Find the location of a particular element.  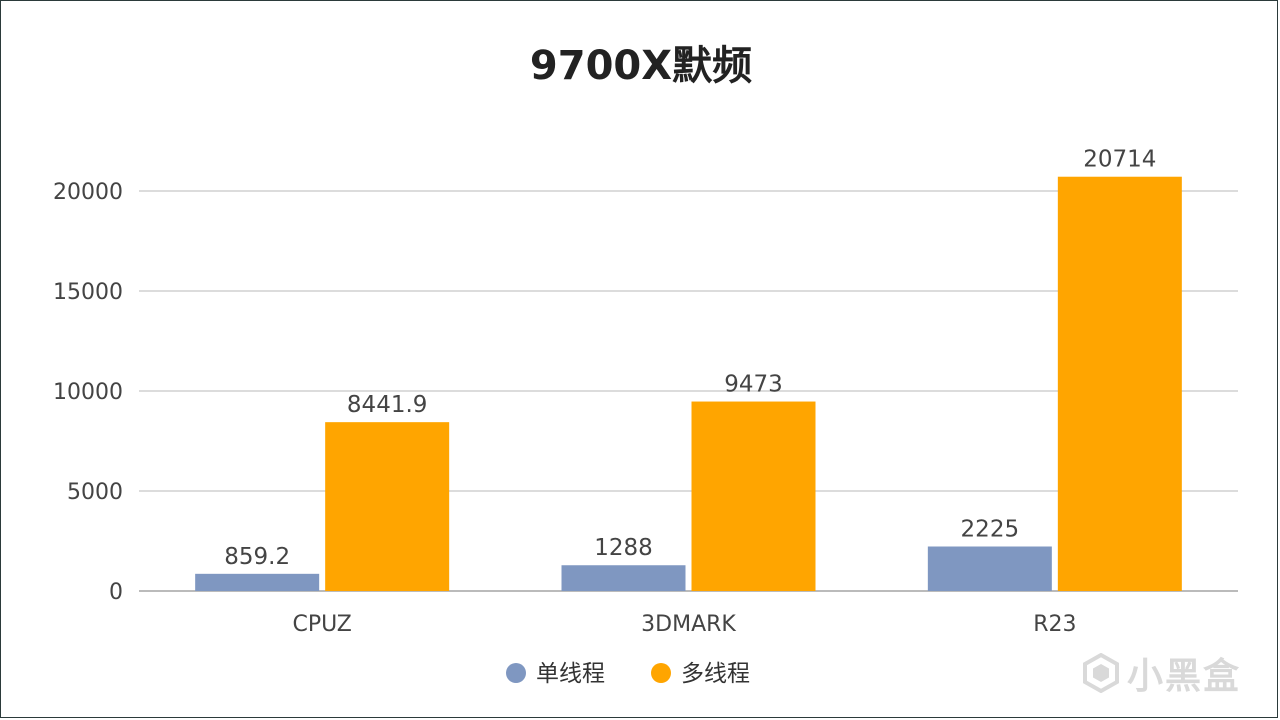

x-tick-label: CPUZ is located at coordinates (321, 624).